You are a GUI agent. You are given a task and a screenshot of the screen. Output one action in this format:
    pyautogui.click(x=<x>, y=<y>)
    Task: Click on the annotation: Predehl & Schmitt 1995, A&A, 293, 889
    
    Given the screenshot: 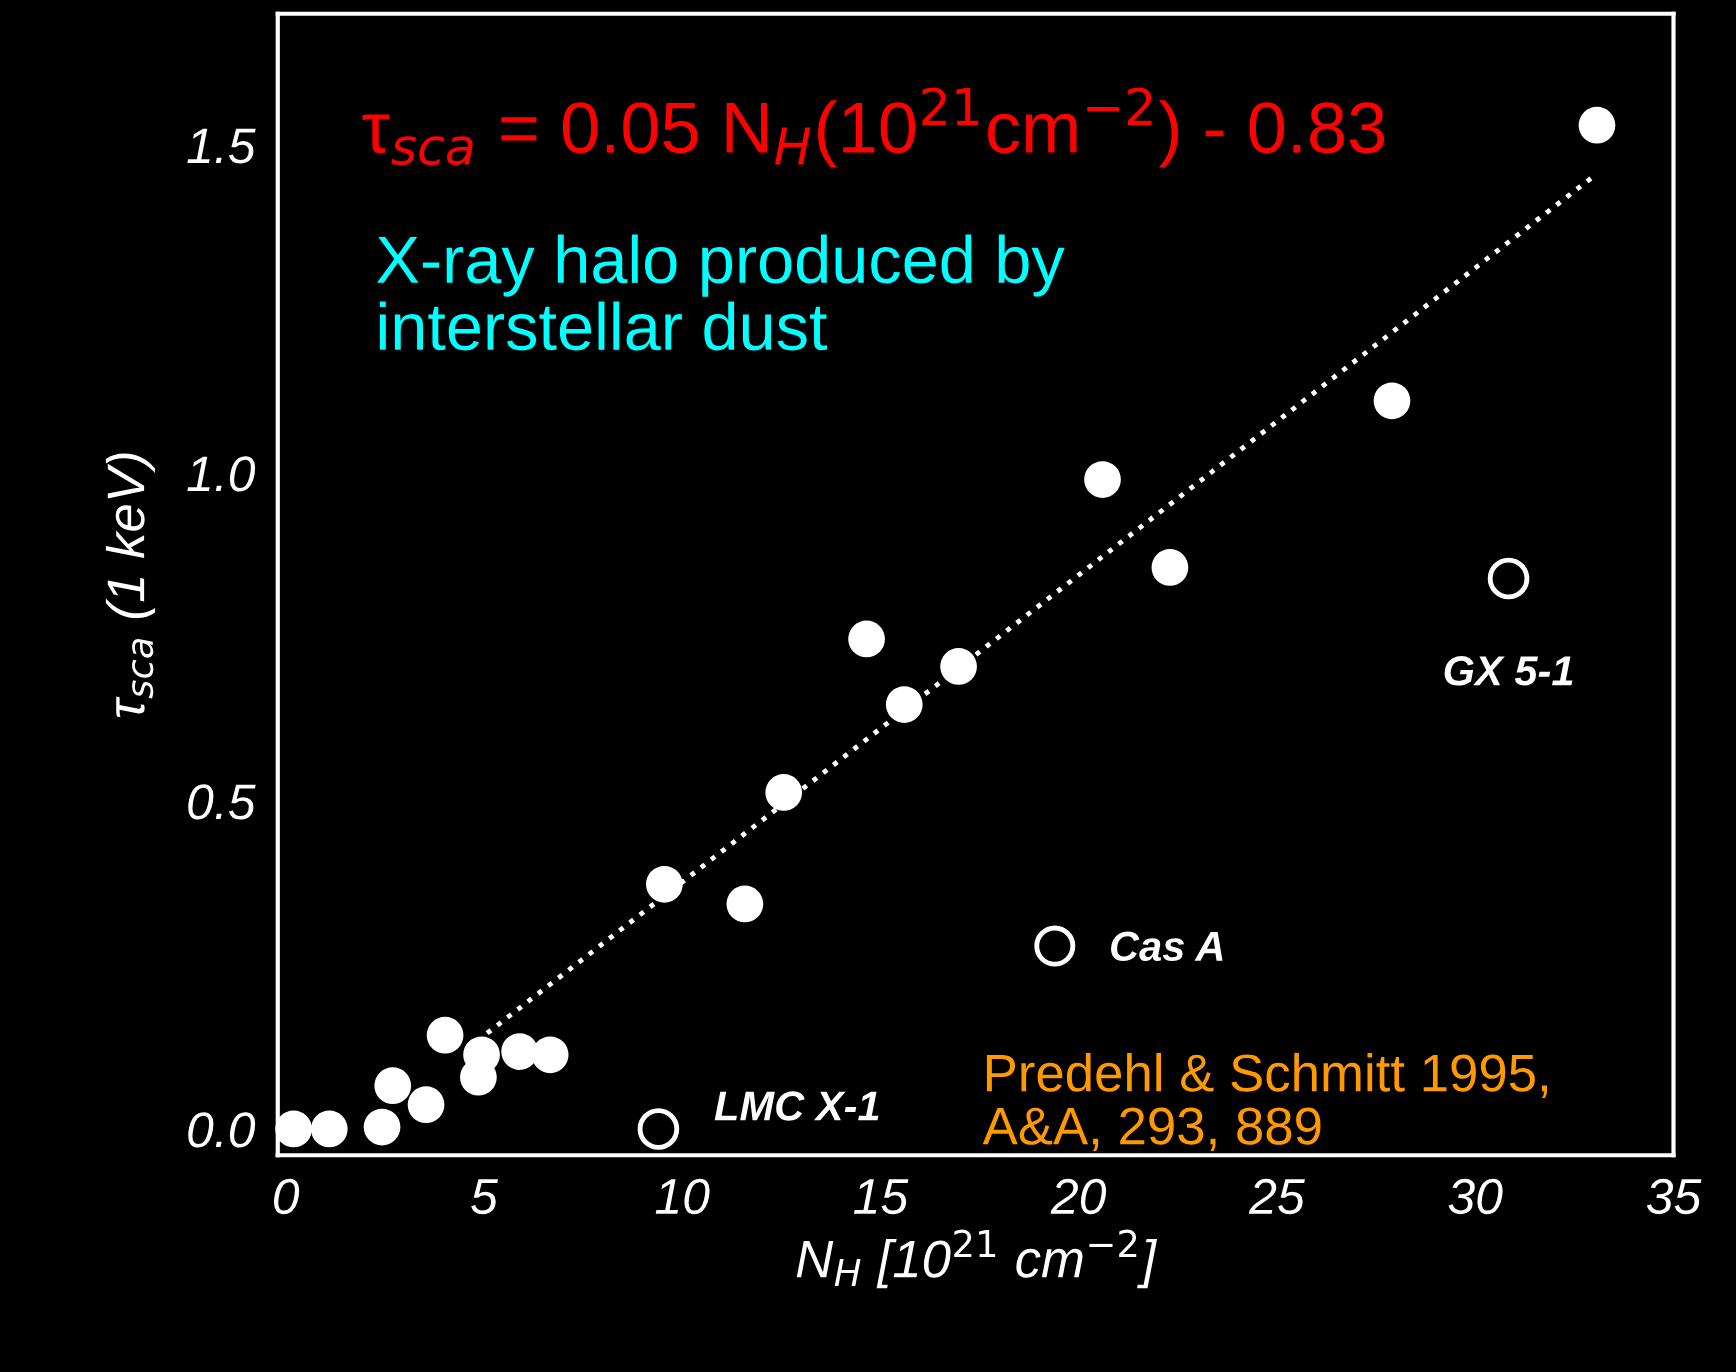 What is the action you would take?
    pyautogui.click(x=1265, y=1102)
    